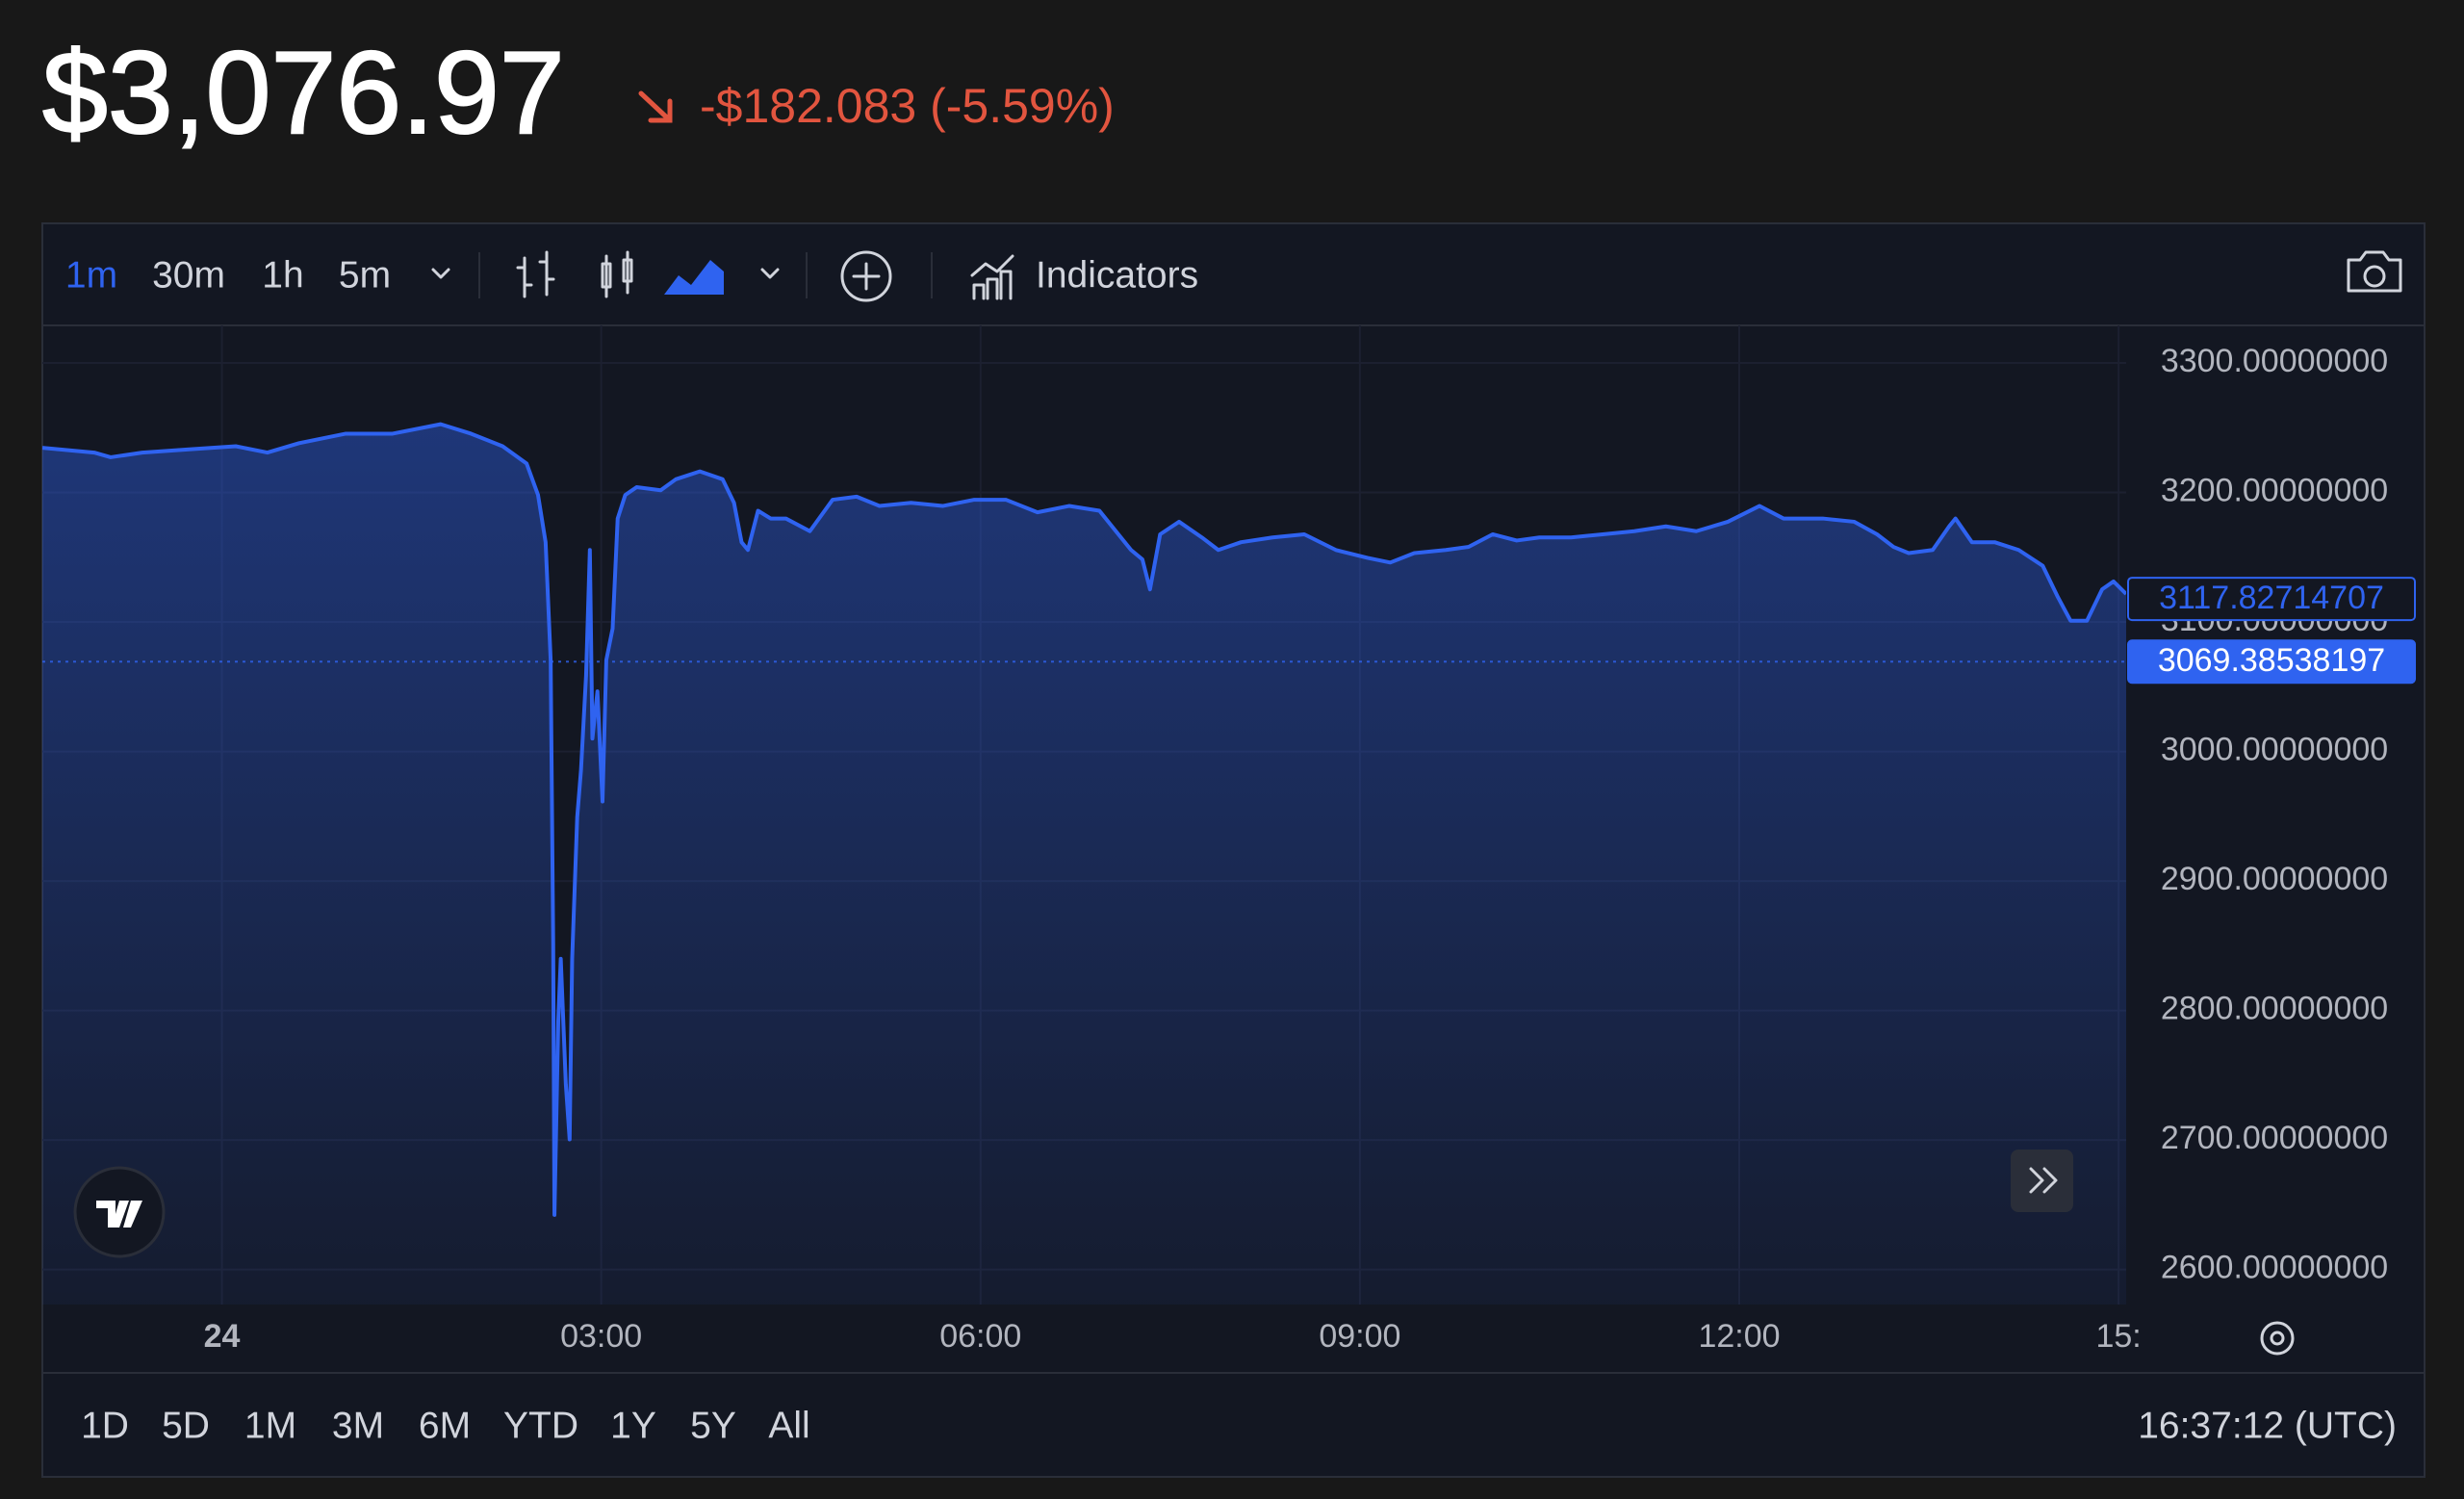 This screenshot has width=2464, height=1499. I want to click on y-tick-label: 2900.00000000, so click(2274, 879).